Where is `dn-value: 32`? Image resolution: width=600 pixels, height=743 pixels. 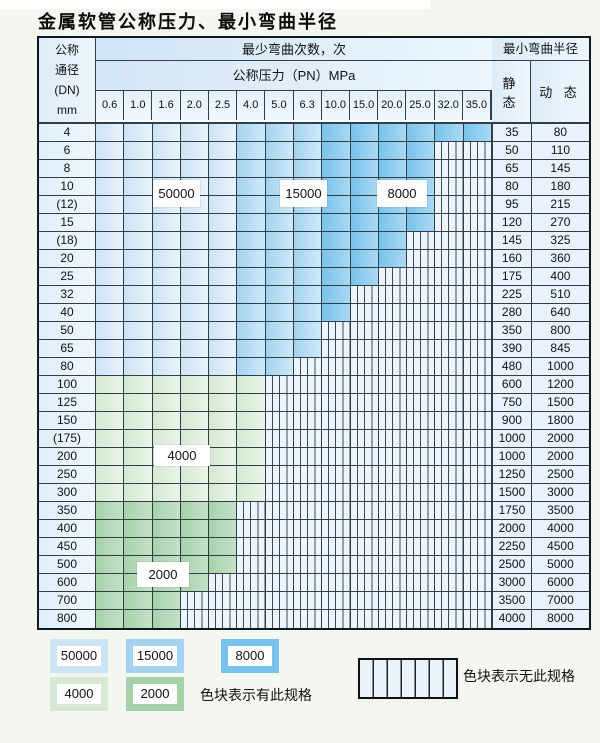 dn-value: 32 is located at coordinates (67, 294).